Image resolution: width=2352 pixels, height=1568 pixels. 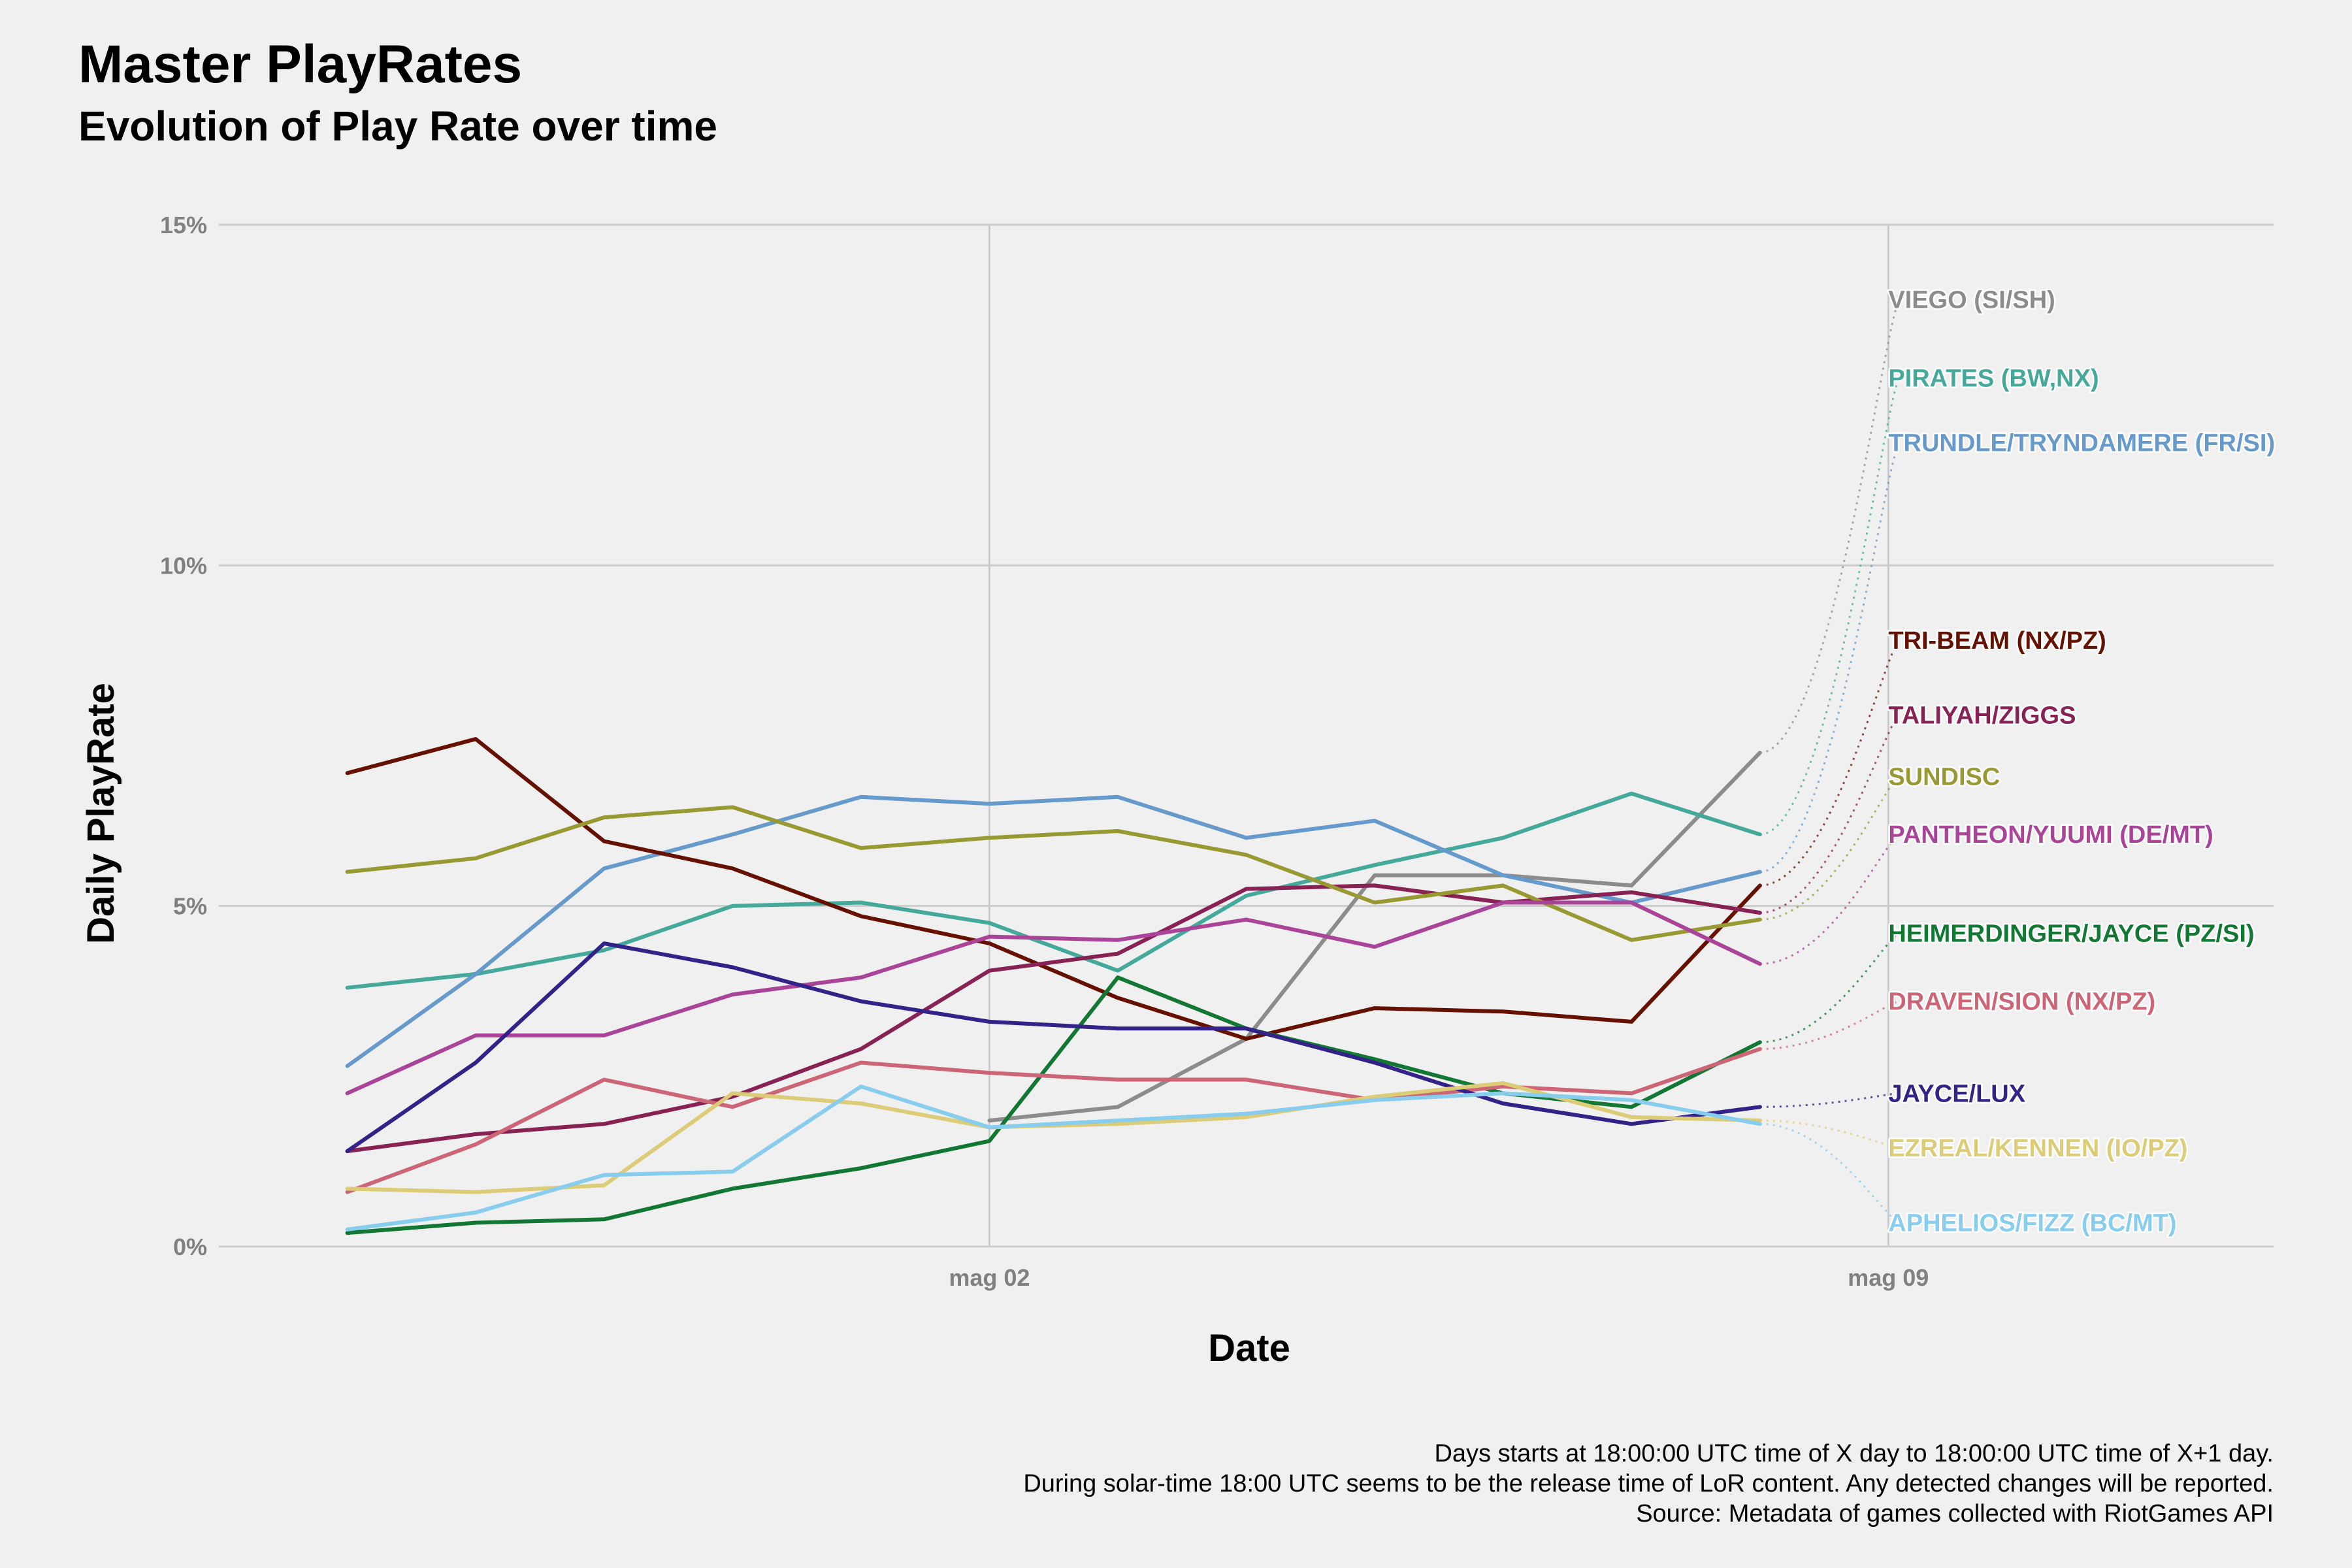 What do you see at coordinates (2050, 835) in the screenshot?
I see `series-label-6: PANTHEON/YUUMI (DE/MT)` at bounding box center [2050, 835].